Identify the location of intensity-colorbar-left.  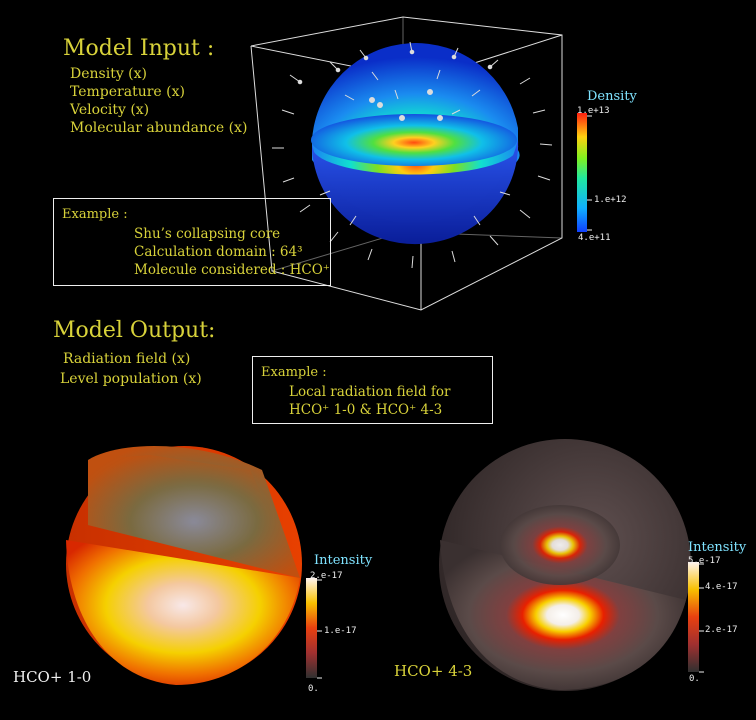
(311, 628).